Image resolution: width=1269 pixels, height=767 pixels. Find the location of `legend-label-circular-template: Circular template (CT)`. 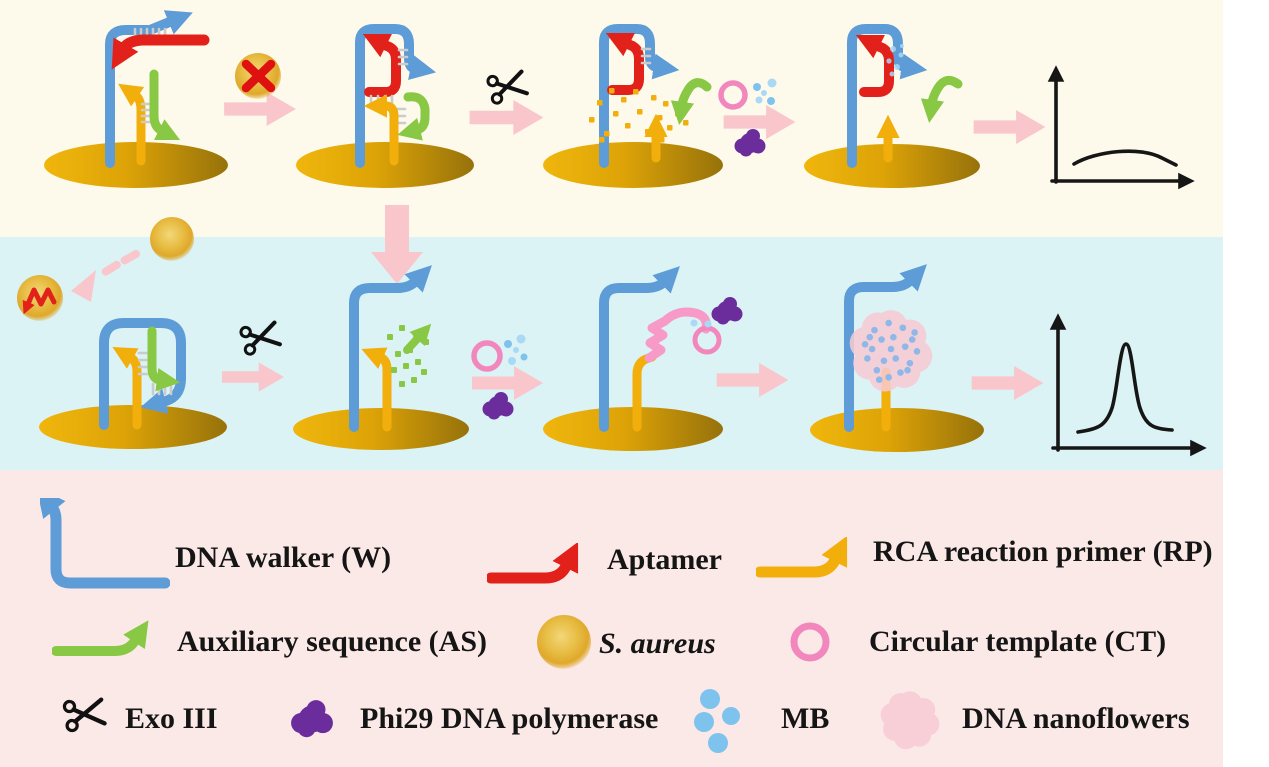

legend-label-circular-template: Circular template (CT) is located at coordinates (1018, 641).